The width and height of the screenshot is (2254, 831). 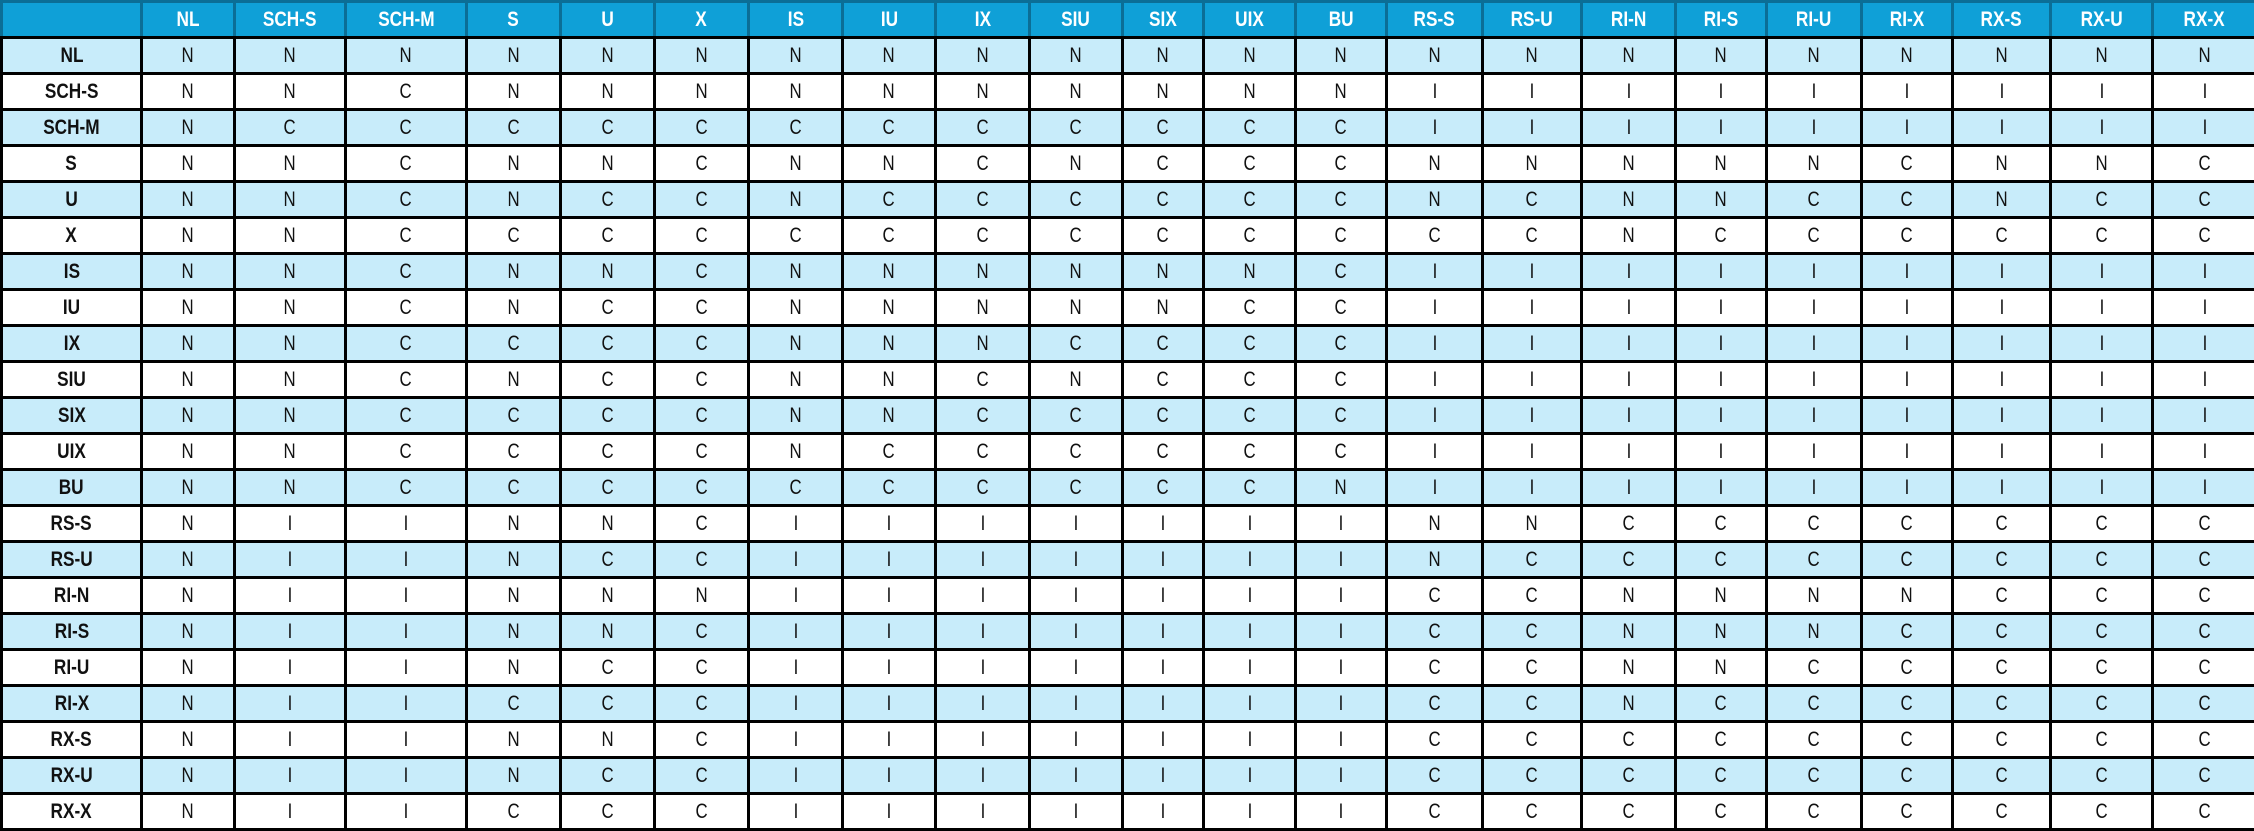 What do you see at coordinates (2203, 20) in the screenshot?
I see `column-header-rx-x: RX-X` at bounding box center [2203, 20].